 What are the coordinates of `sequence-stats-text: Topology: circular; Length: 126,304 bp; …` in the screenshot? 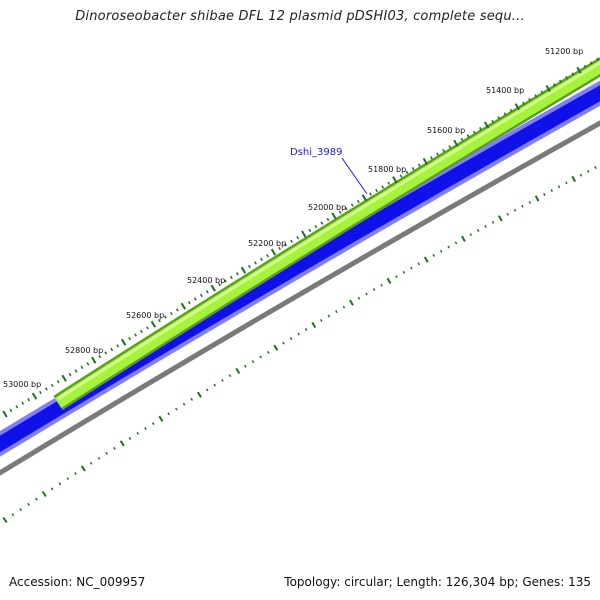 It's located at (437, 582).